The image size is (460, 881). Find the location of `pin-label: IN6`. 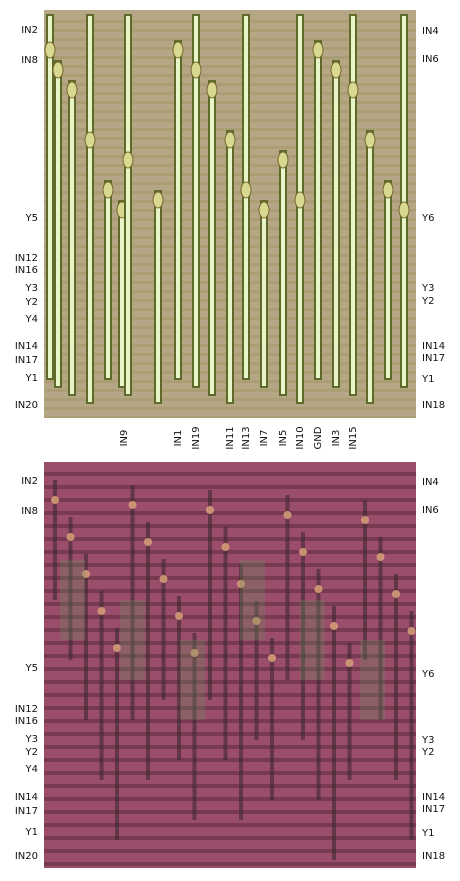

pin-label: IN6 is located at coordinates (430, 510).